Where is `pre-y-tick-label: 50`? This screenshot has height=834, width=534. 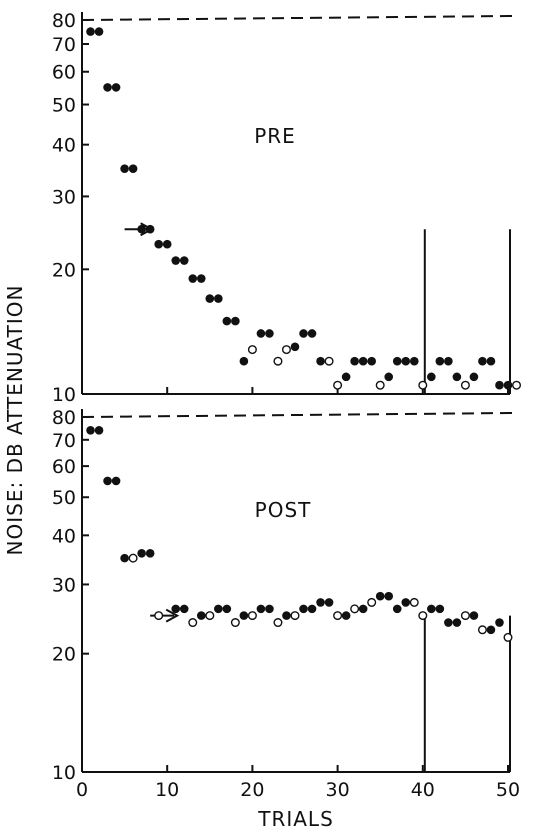 pre-y-tick-label: 50 is located at coordinates (64, 106).